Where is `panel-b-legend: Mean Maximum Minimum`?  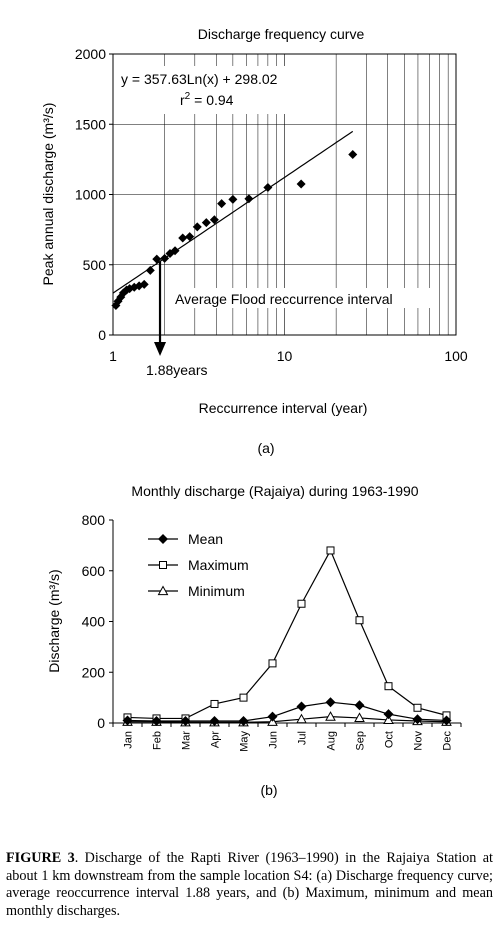
panel-b-legend: Mean Maximum Minimum is located at coordinates (198, 565).